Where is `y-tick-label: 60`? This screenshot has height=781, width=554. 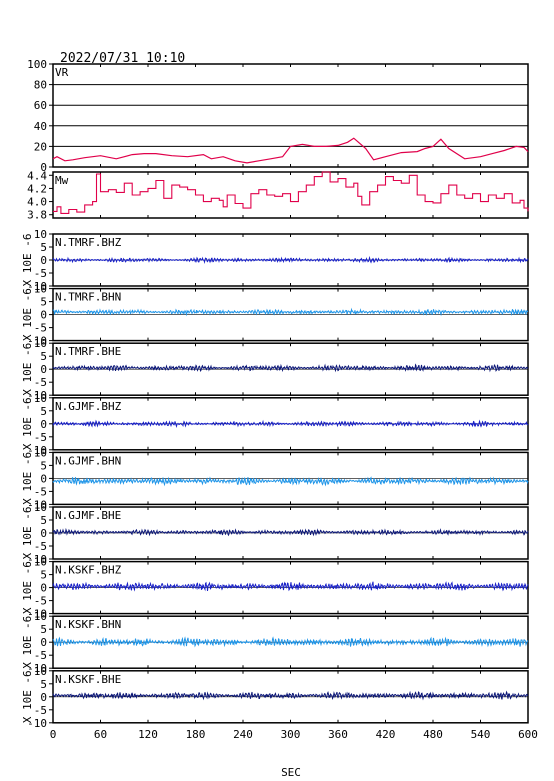
y-tick-label: 60 is located at coordinates (40, 105).